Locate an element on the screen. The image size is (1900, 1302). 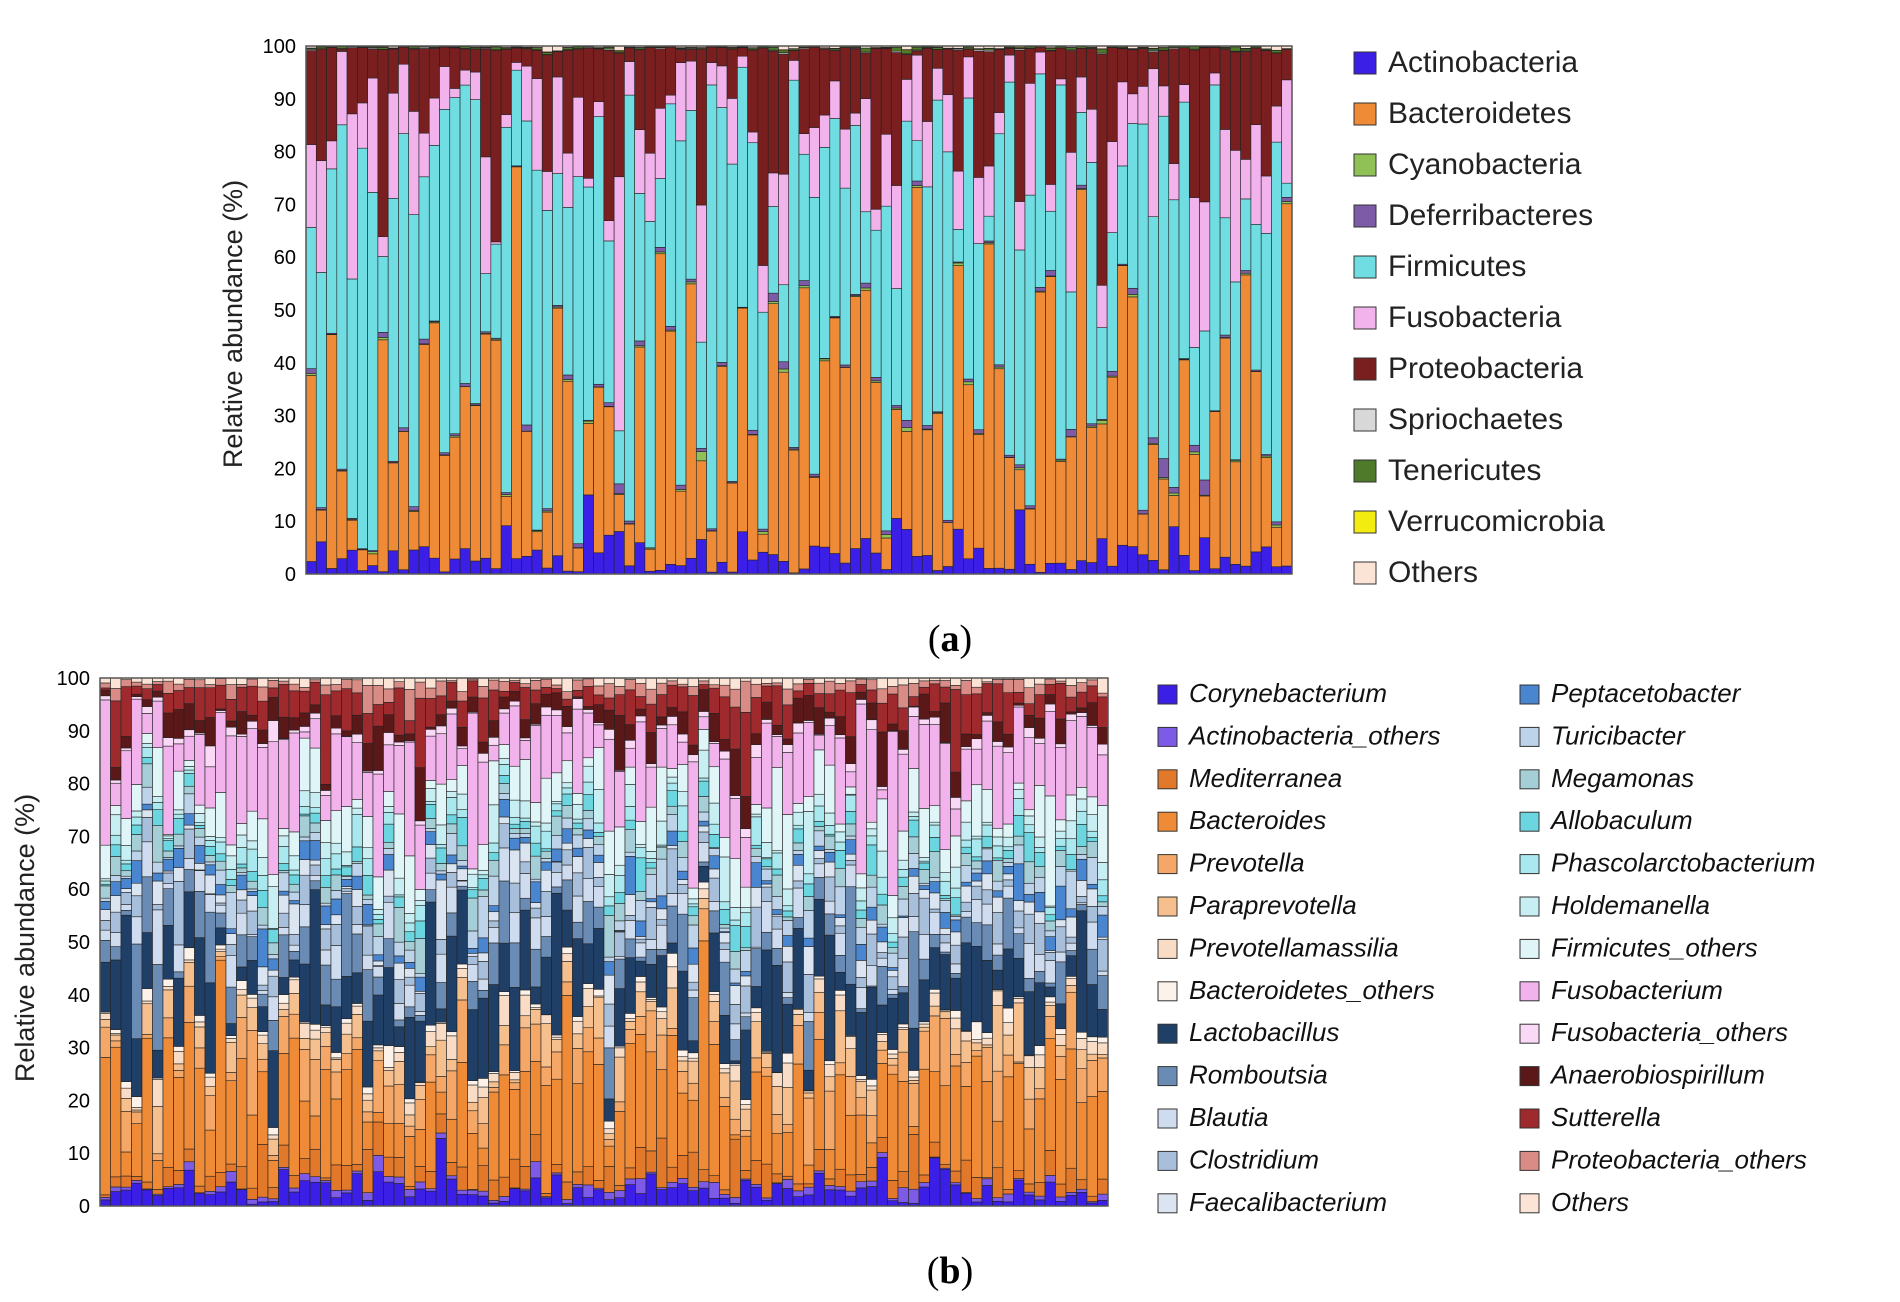
legend-item-prevotella: Prevotella is located at coordinates (1231, 863).